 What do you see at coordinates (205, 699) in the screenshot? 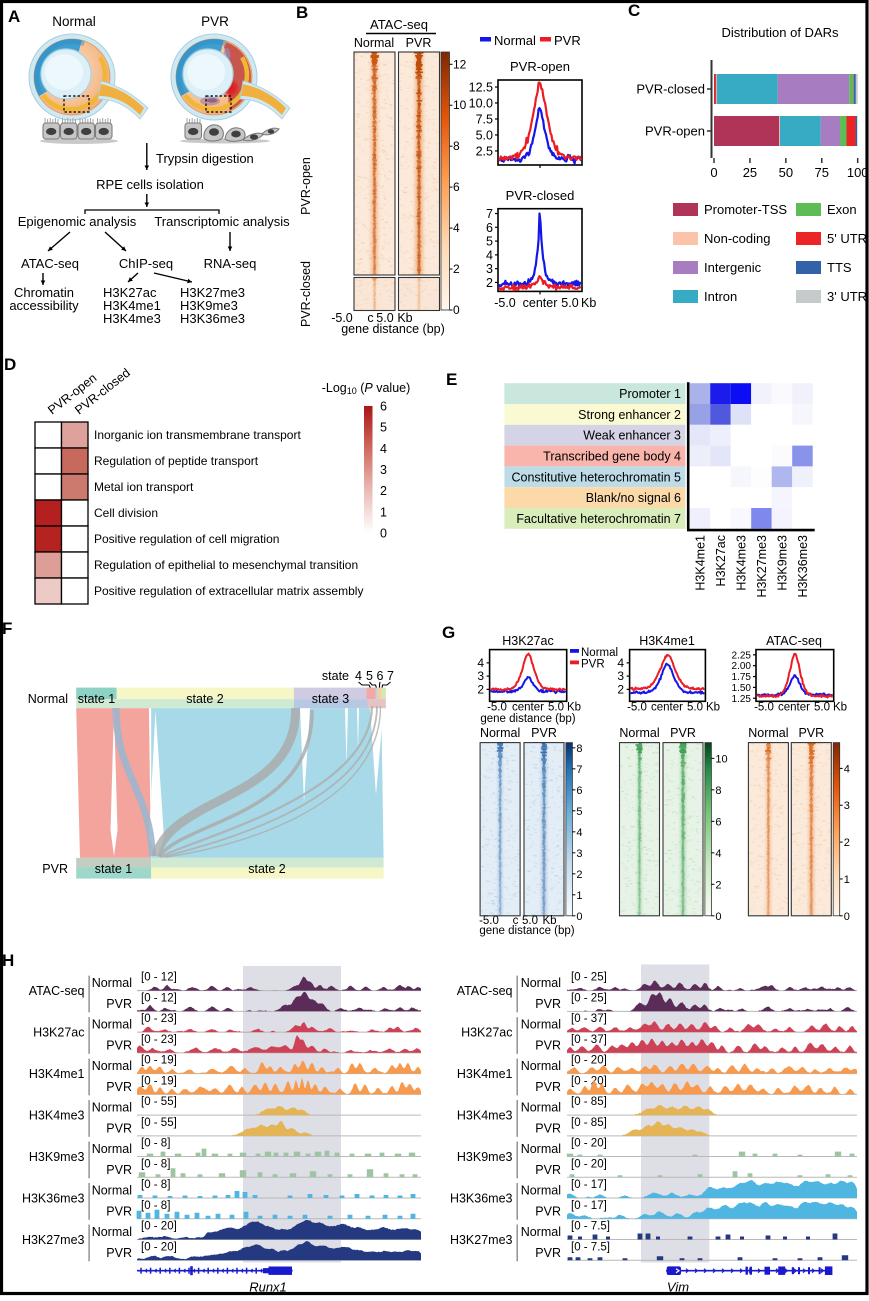
I see `svg-text: state 2` at bounding box center [205, 699].